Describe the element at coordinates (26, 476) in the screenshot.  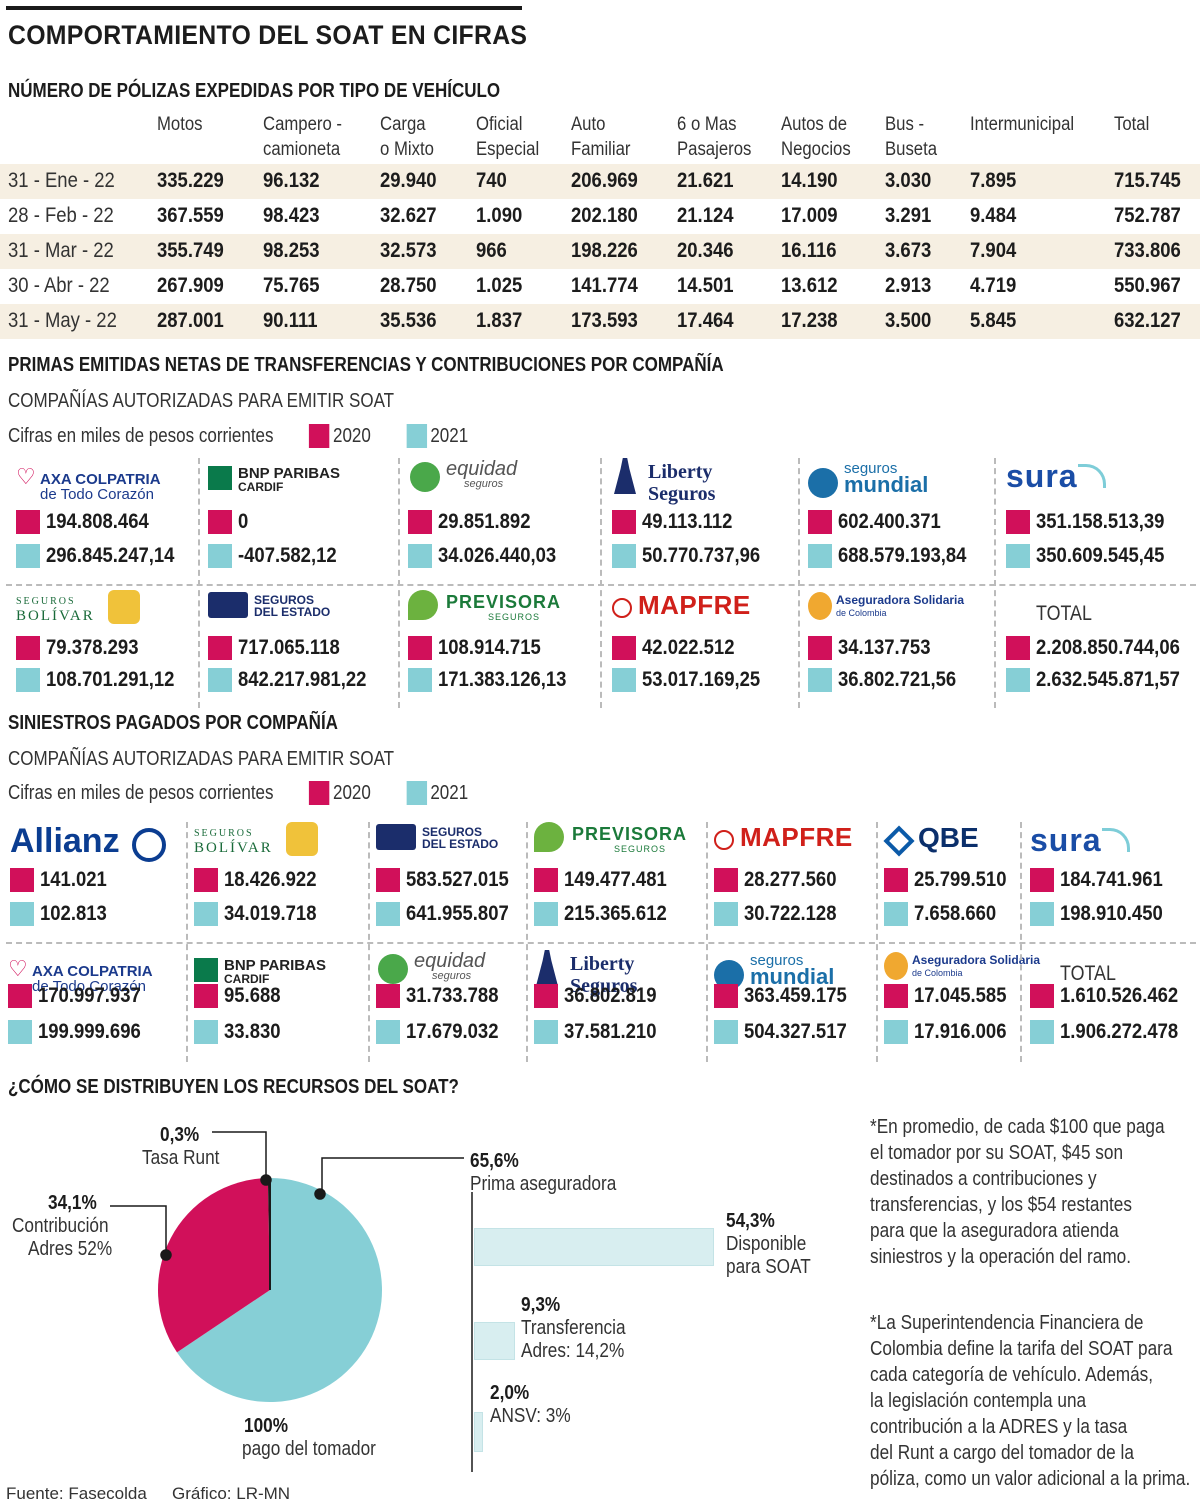
I see `heart-icon: ♡` at that location.